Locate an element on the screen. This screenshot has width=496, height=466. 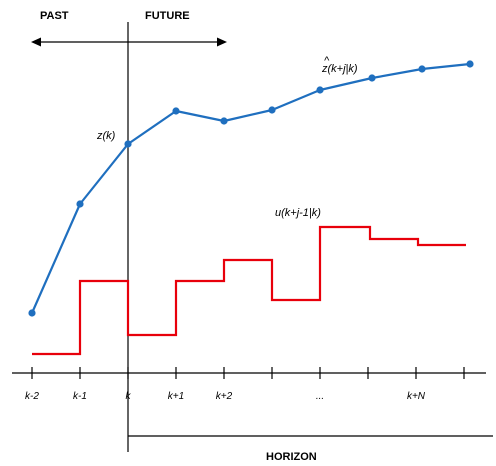
predicted-output-hat: ^ is located at coordinates (327, 61).